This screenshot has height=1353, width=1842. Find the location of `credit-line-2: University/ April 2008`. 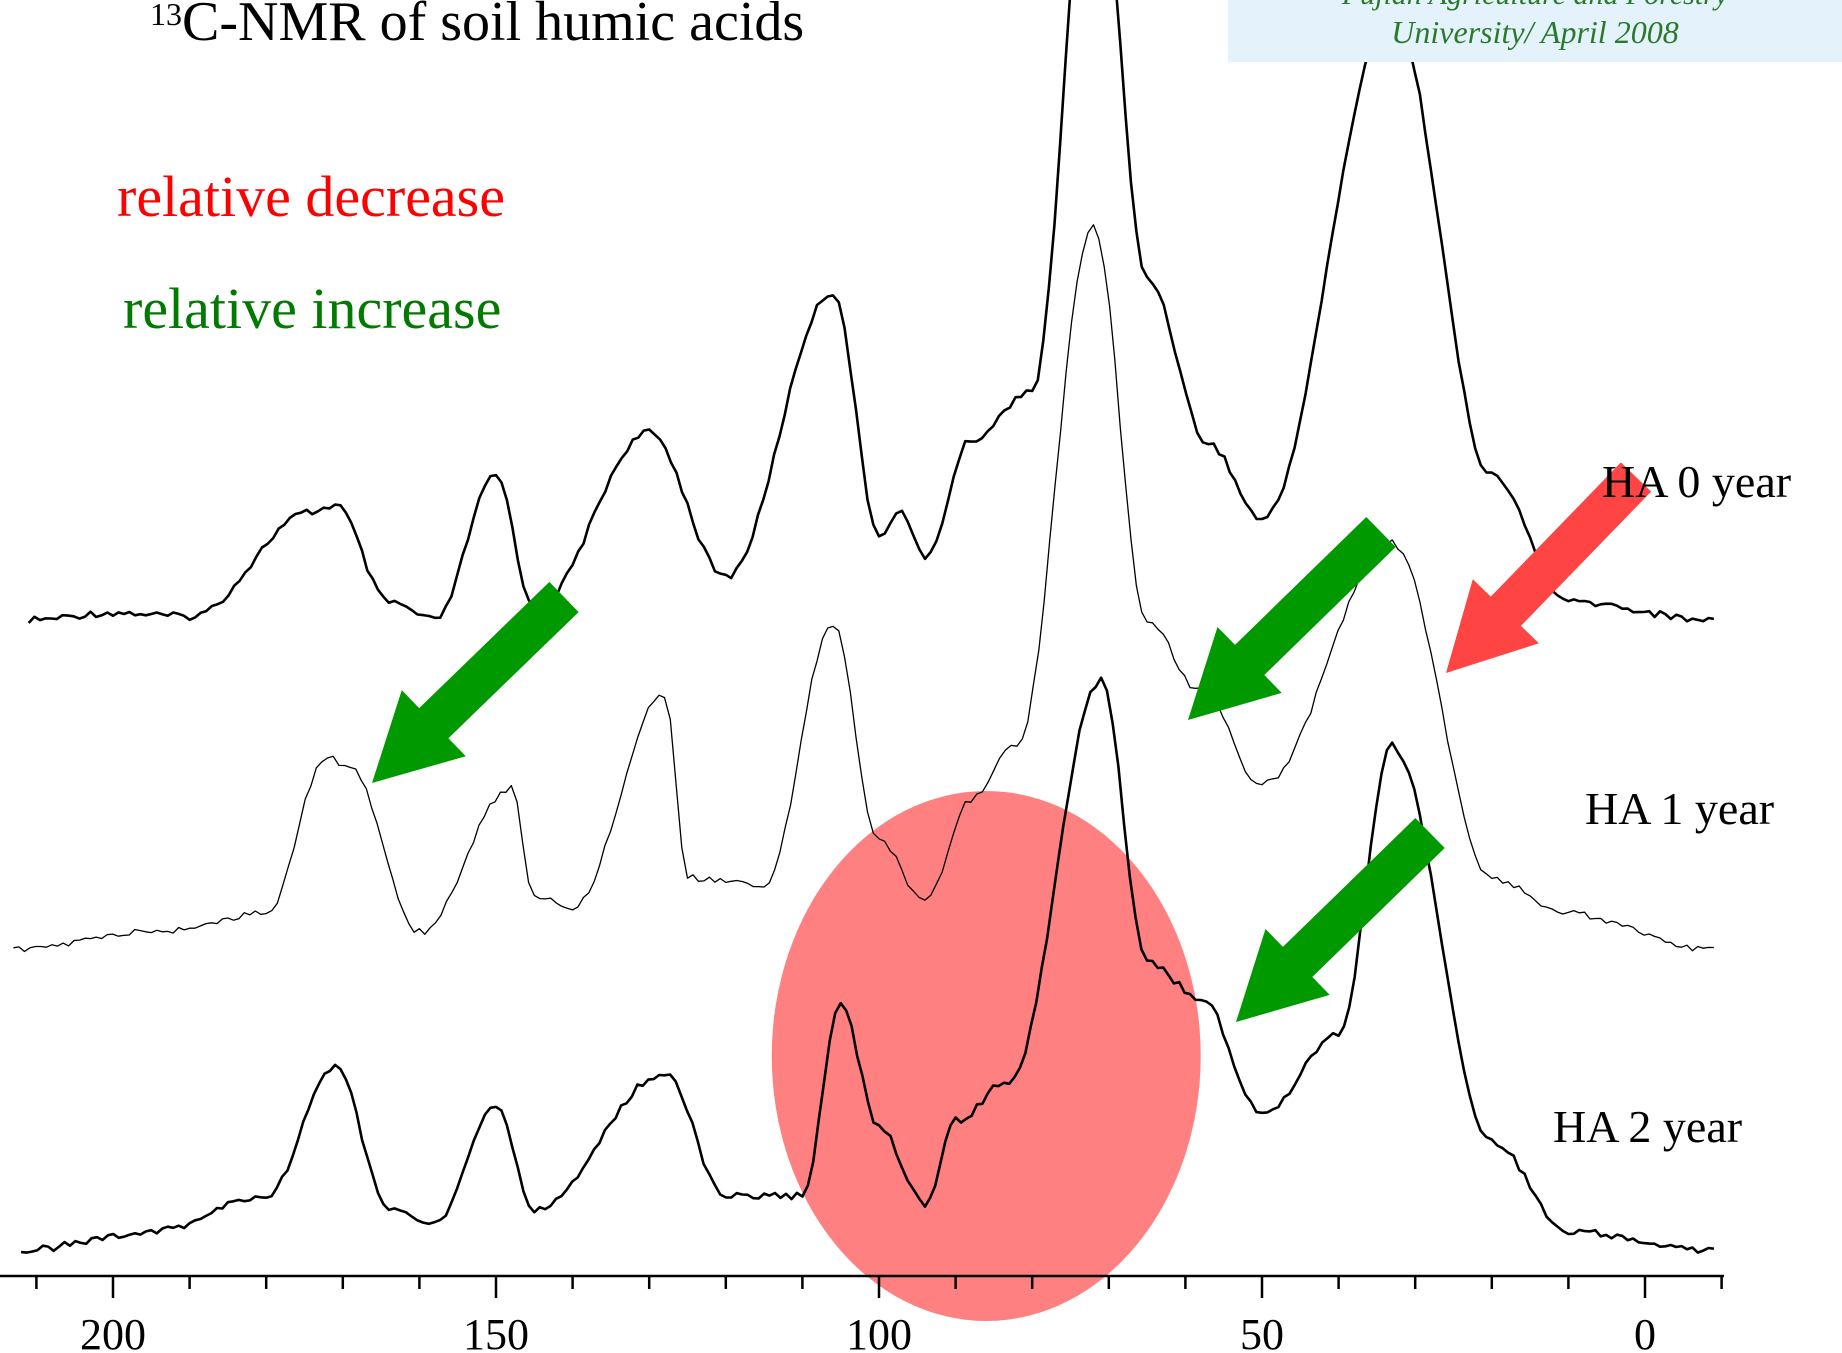

credit-line-2: University/ April 2008 is located at coordinates (1535, 32).